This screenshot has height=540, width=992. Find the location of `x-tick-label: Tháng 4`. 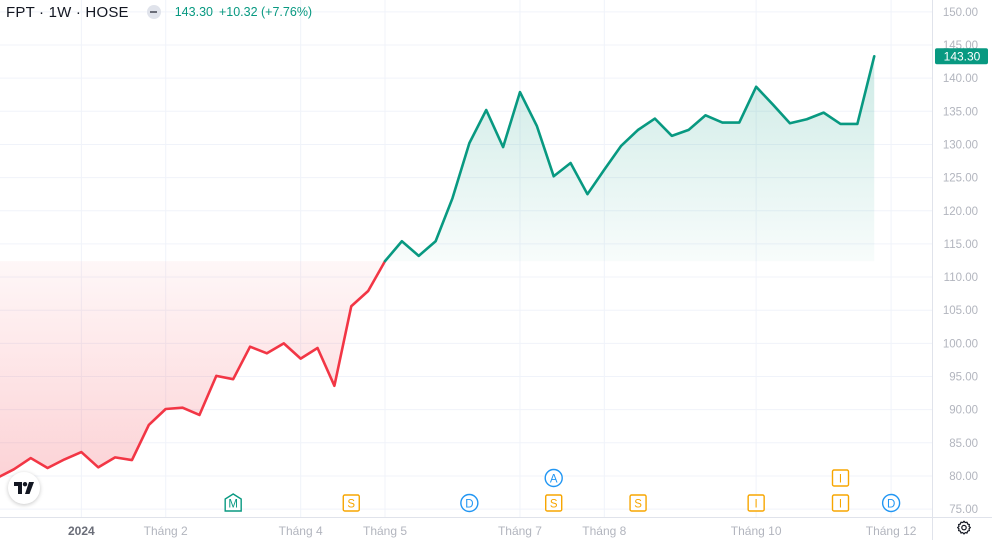

x-tick-label: Tháng 4 is located at coordinates (301, 531).